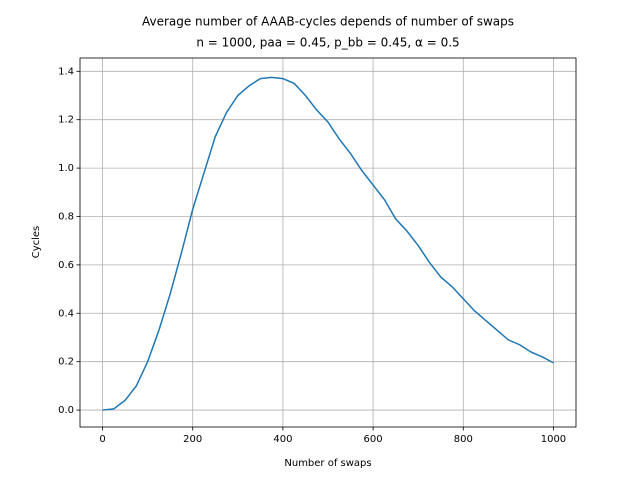  What do you see at coordinates (66, 313) in the screenshot?
I see `y-tick-label: 0.4` at bounding box center [66, 313].